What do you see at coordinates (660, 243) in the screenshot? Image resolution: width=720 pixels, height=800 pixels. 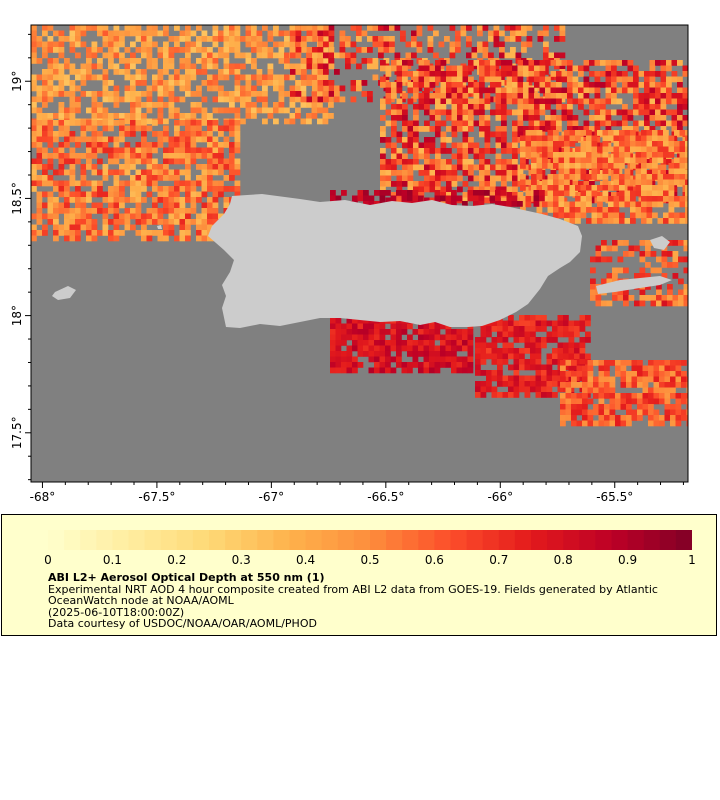 I see `culebra-land` at bounding box center [660, 243].